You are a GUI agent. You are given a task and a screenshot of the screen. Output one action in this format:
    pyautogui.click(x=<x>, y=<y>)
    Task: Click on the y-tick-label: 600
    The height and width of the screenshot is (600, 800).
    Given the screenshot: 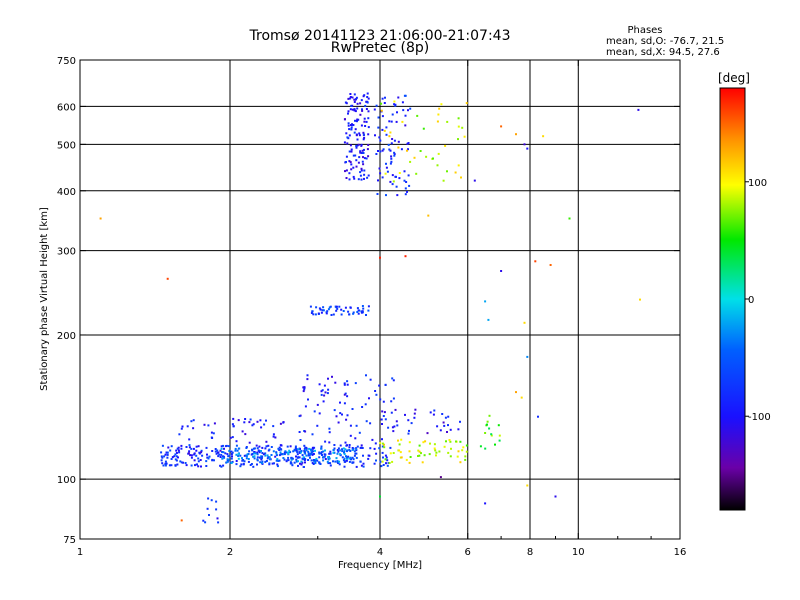 What is the action you would take?
    pyautogui.click(x=66, y=107)
    